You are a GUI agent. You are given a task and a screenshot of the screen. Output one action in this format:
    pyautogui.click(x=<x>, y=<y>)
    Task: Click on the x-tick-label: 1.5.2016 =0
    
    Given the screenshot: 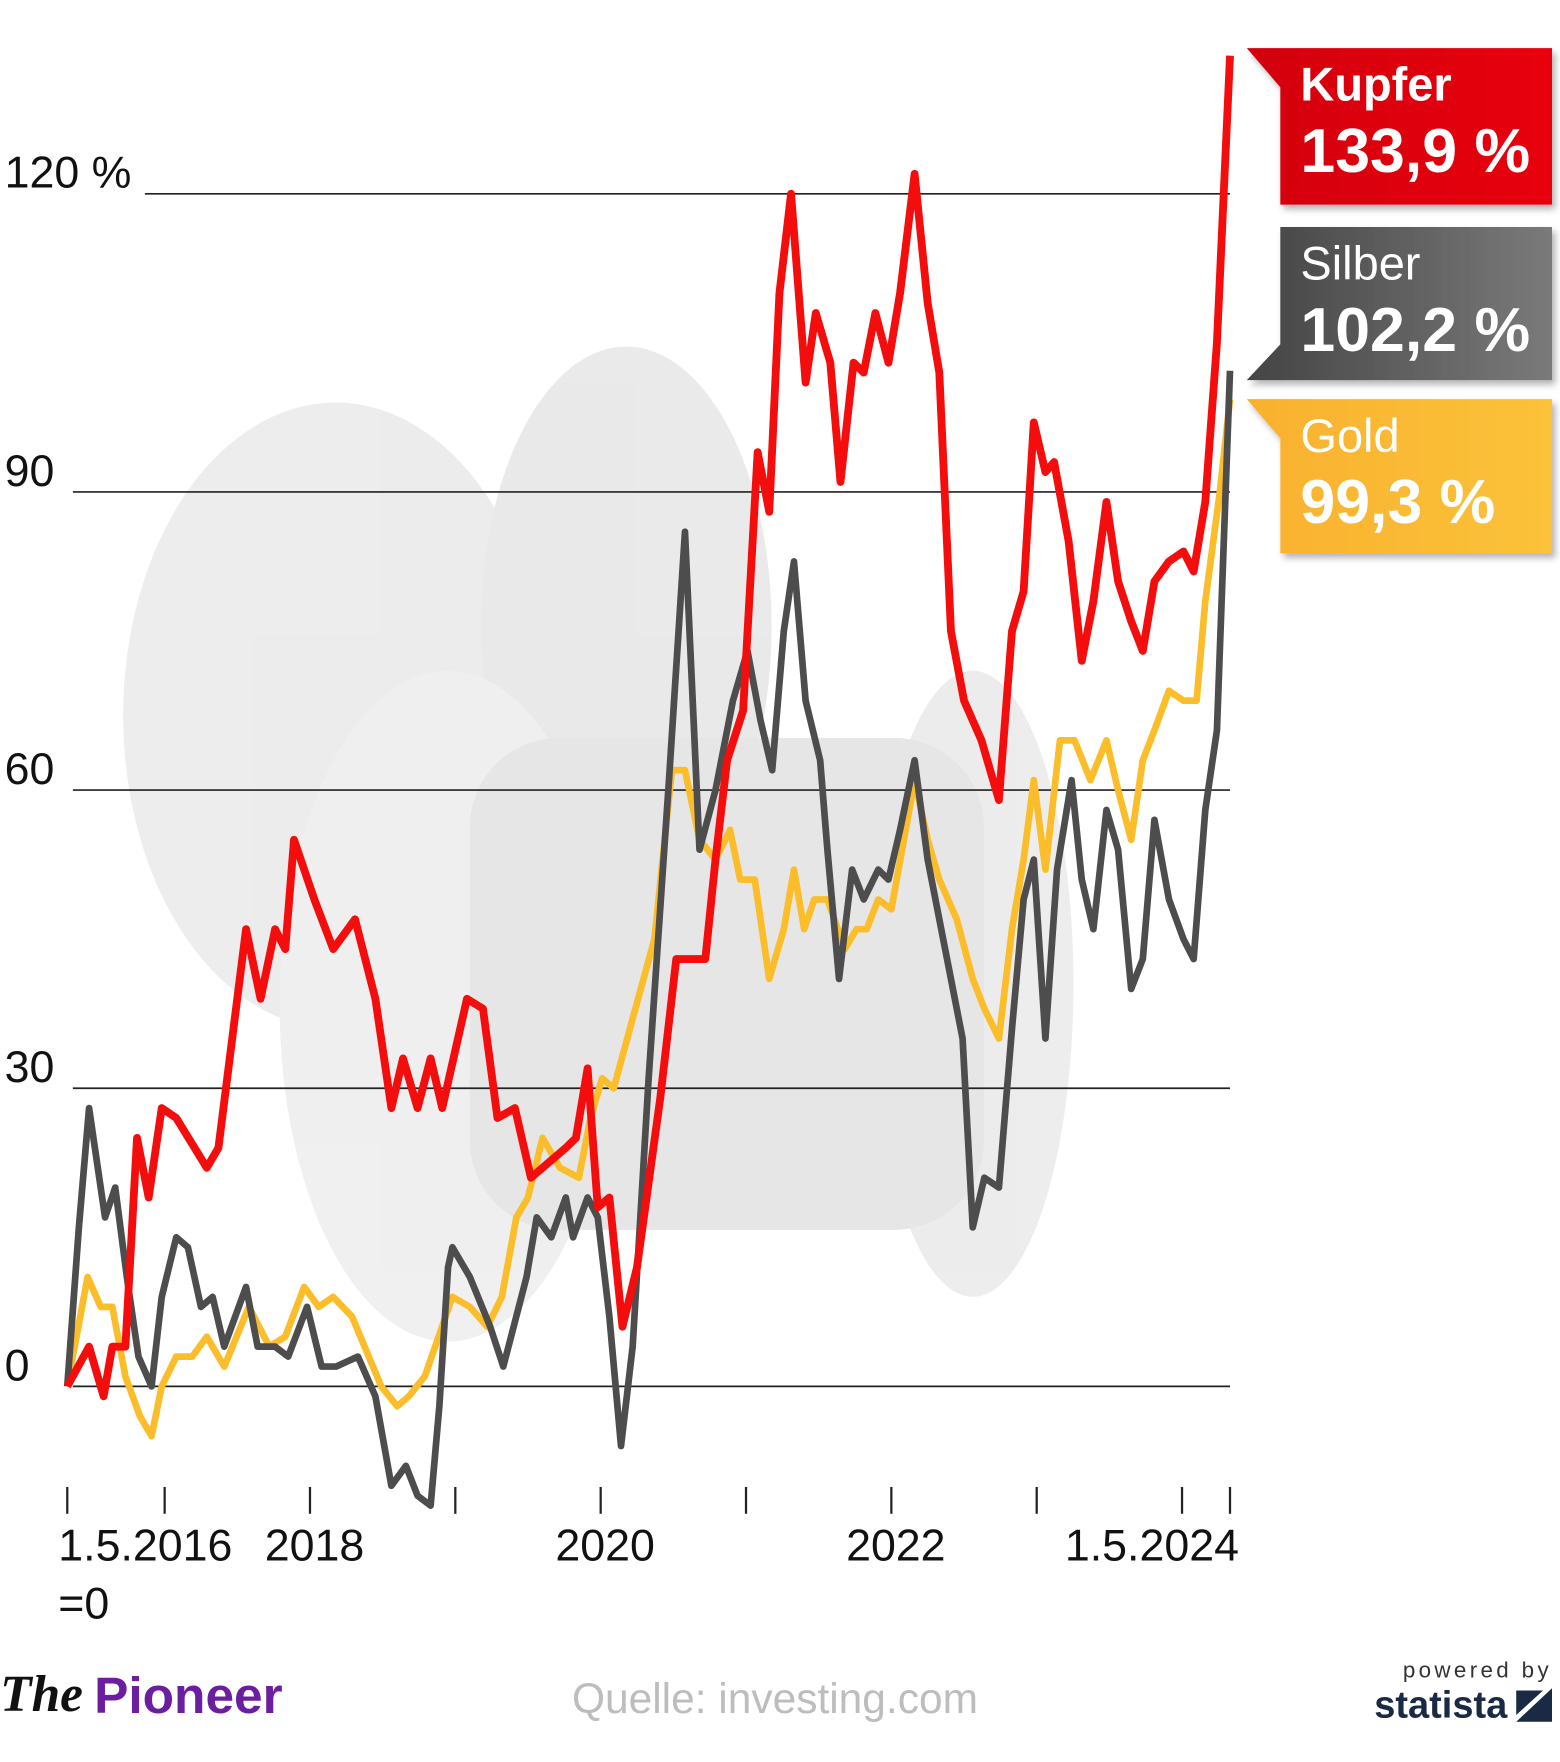 What is the action you would take?
    pyautogui.click(x=145, y=1574)
    